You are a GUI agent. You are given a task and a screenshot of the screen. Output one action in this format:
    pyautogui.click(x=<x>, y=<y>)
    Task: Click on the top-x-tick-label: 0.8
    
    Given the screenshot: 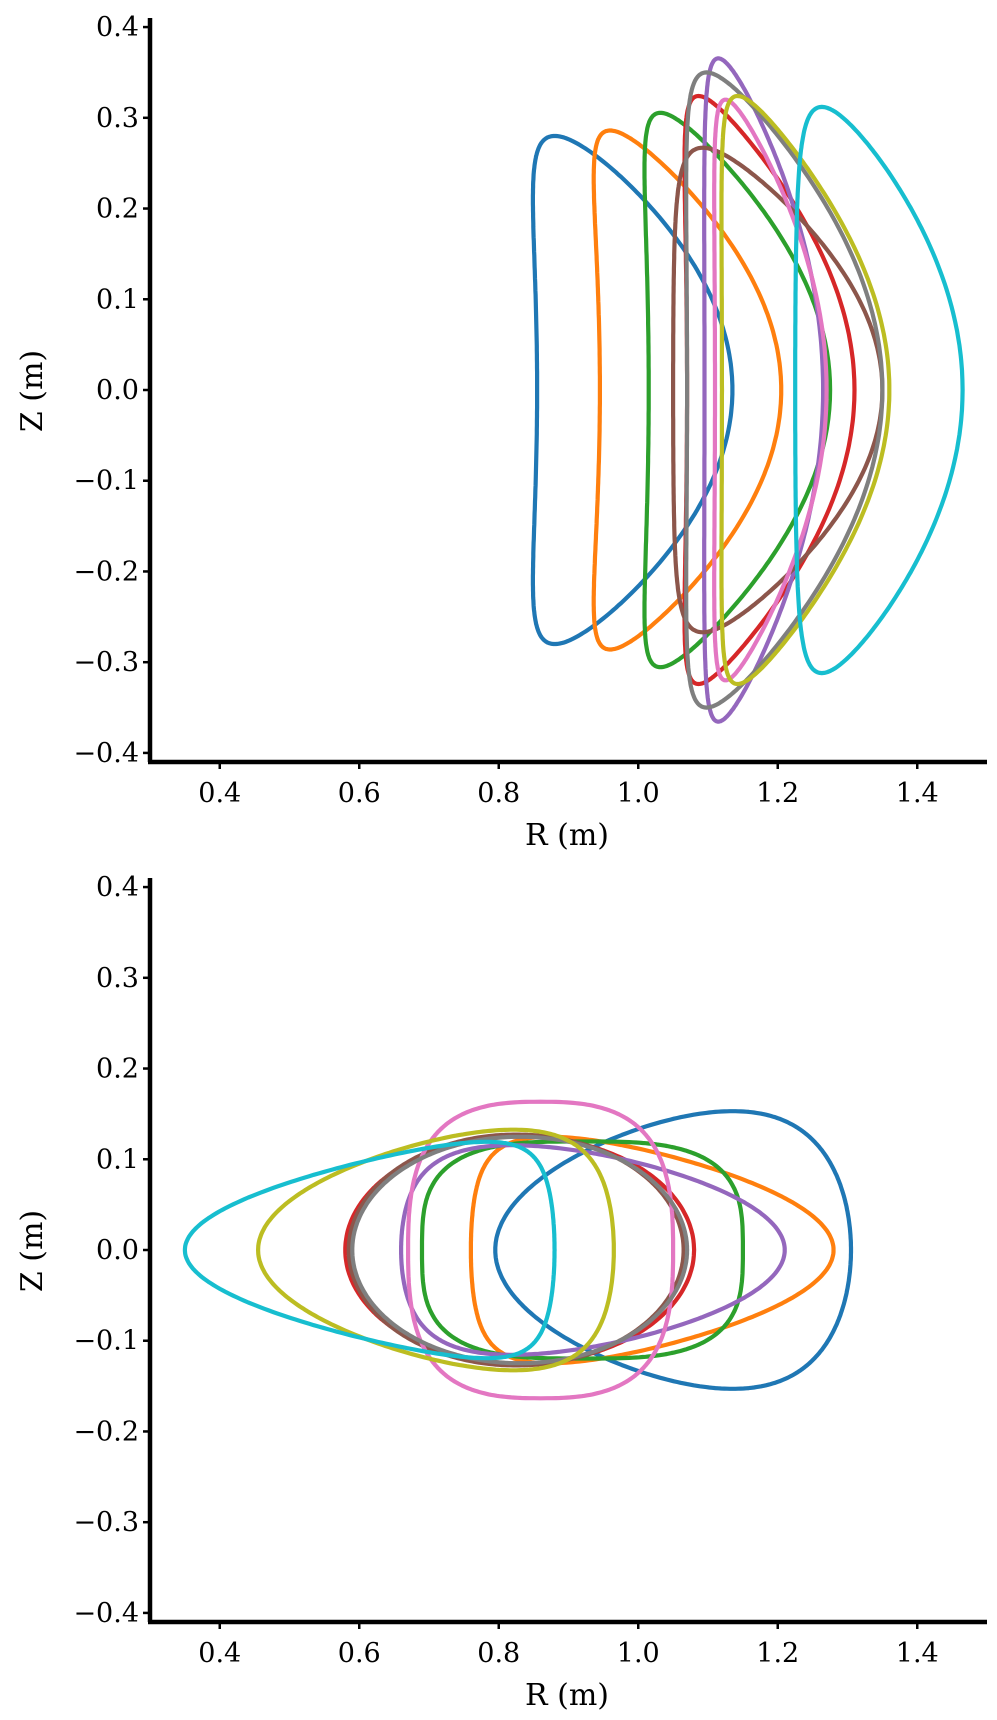 What is the action you would take?
    pyautogui.click(x=498, y=793)
    